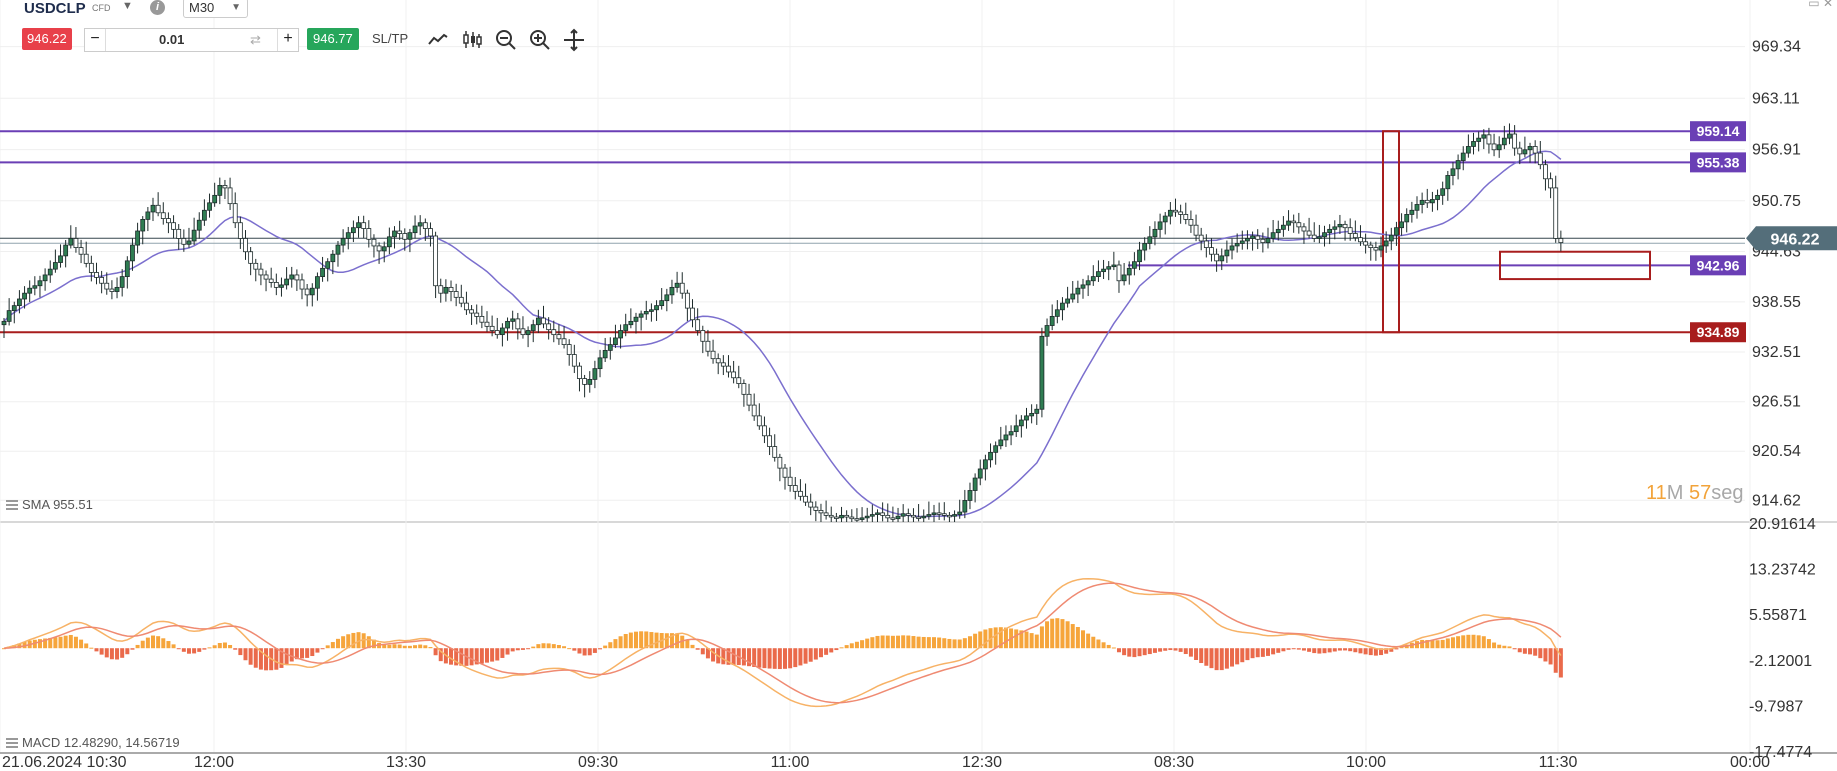  What do you see at coordinates (93, 742) in the screenshot?
I see `macd-indicator-label: MACD 12.48290, 14.56719` at bounding box center [93, 742].